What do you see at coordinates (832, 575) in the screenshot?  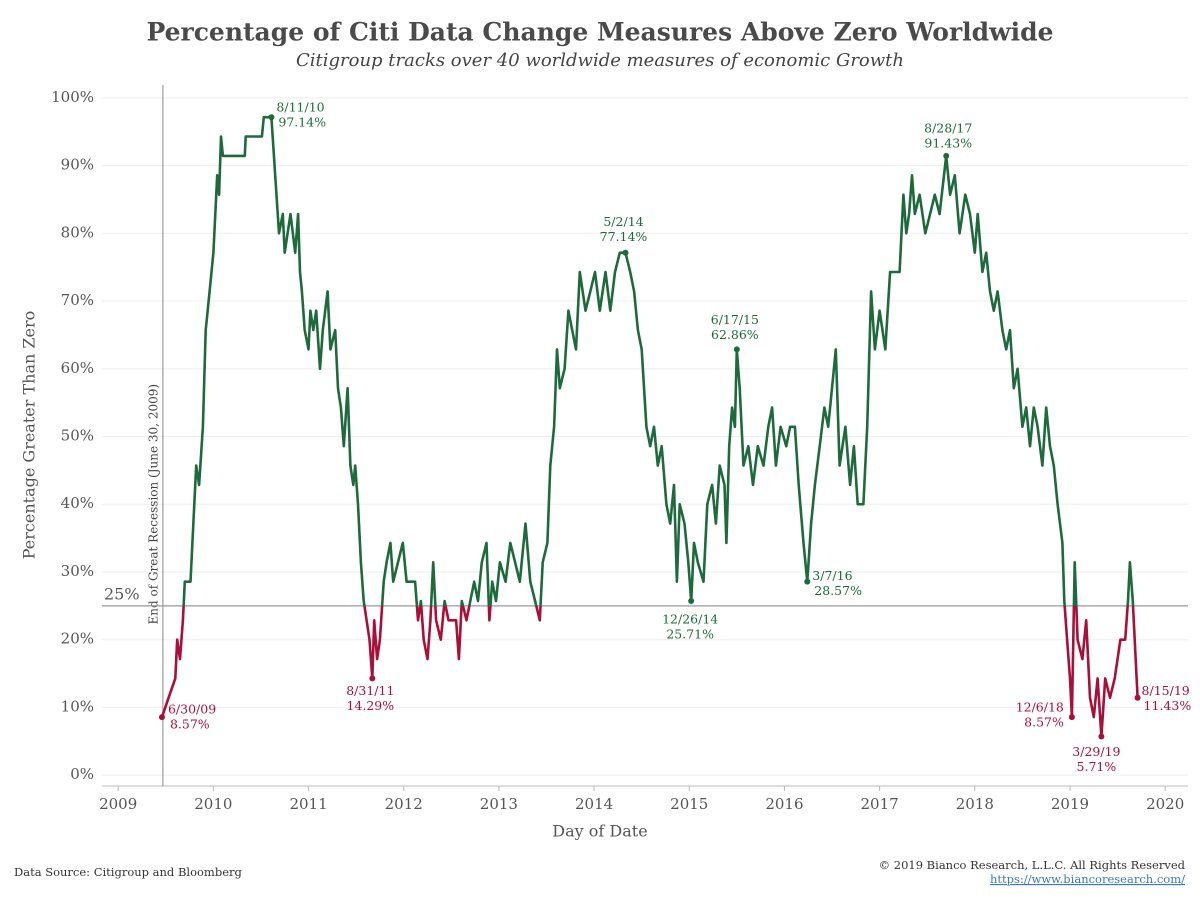 I see `annotation-date: 3/7/16` at bounding box center [832, 575].